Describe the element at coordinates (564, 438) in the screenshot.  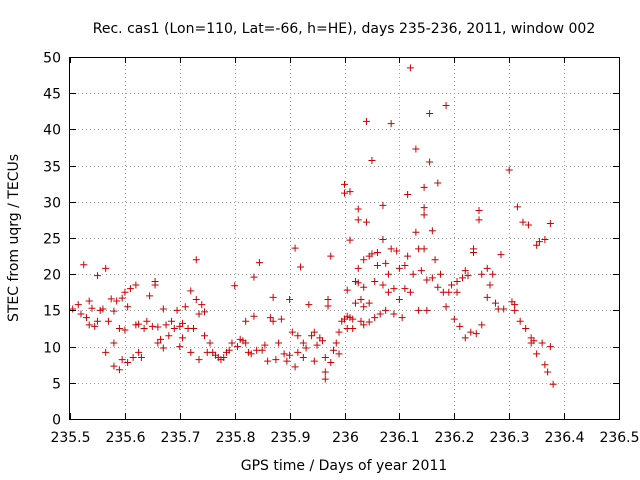
I see `x-tick-label: 236.4` at that location.